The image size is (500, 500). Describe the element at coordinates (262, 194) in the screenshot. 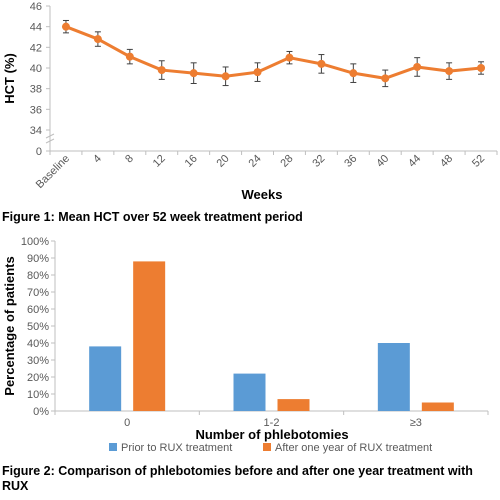

I see `x-axis-title: Weeks` at that location.